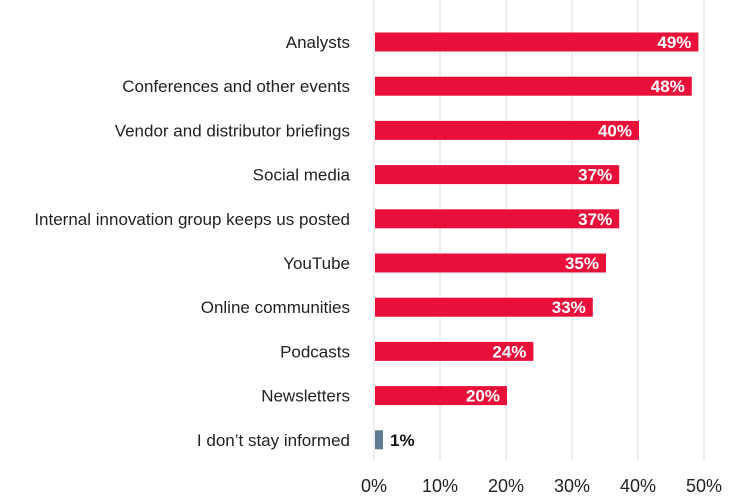 The image size is (729, 500). Describe the element at coordinates (582, 263) in the screenshot. I see `data-label: 35%` at that location.